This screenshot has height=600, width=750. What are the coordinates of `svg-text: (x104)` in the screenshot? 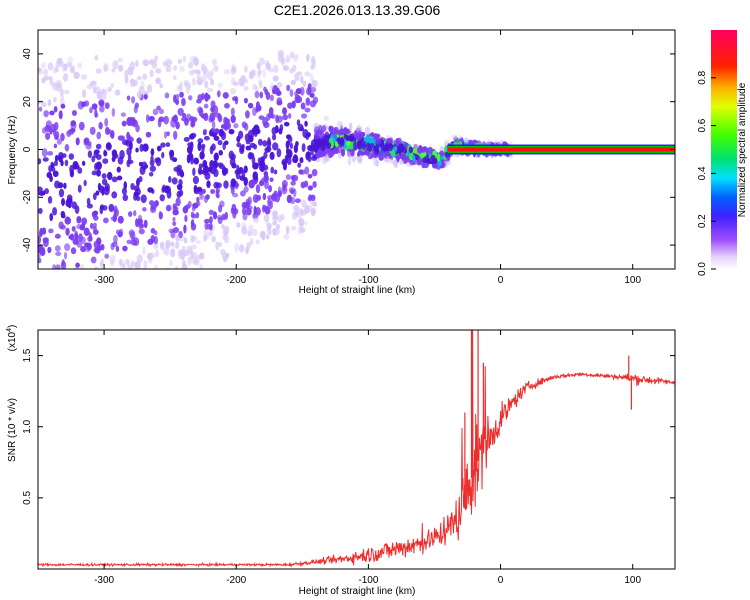 It's located at (12, 338).